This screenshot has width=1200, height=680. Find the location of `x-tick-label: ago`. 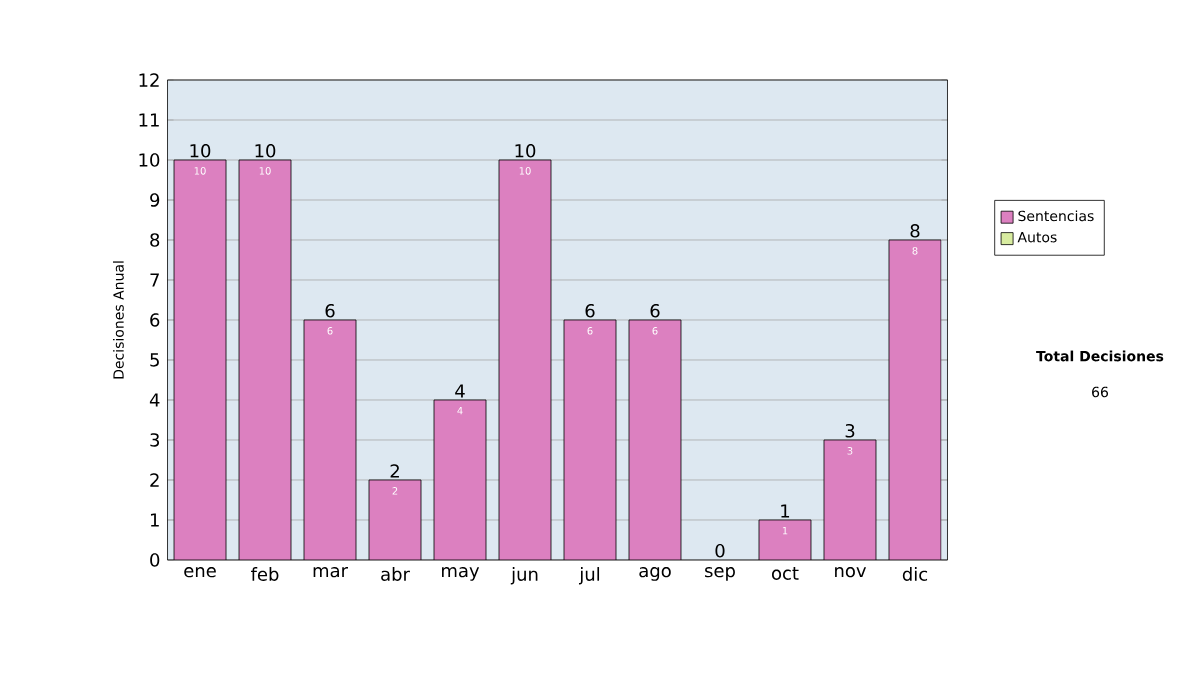

x-tick-label: ago is located at coordinates (655, 574).